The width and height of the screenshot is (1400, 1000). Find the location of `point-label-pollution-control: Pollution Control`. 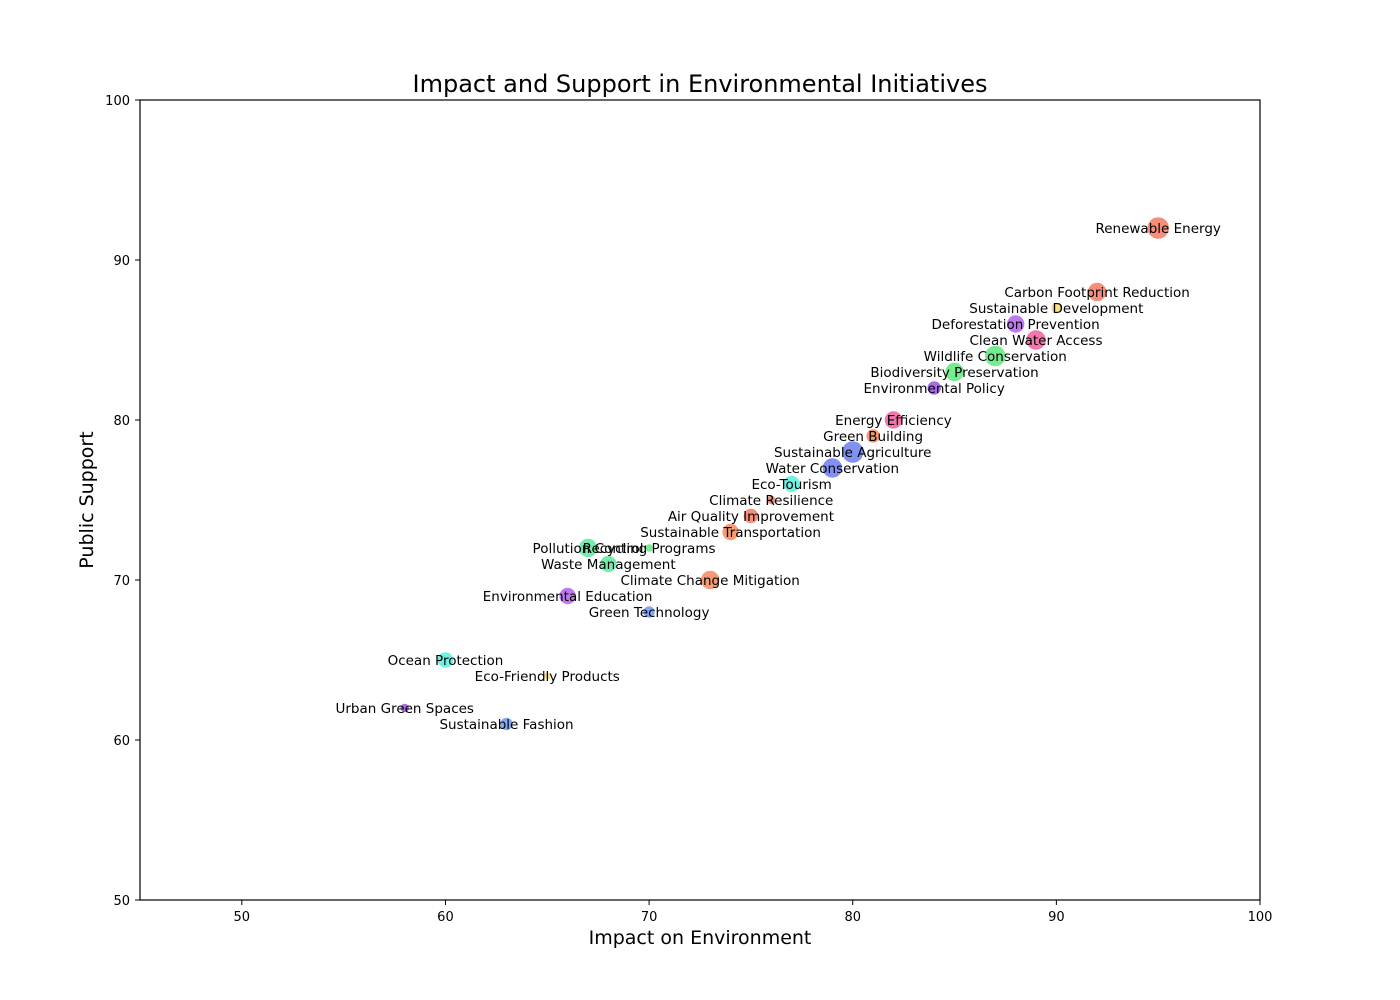

point-label-pollution-control: Pollution Control is located at coordinates (588, 549).